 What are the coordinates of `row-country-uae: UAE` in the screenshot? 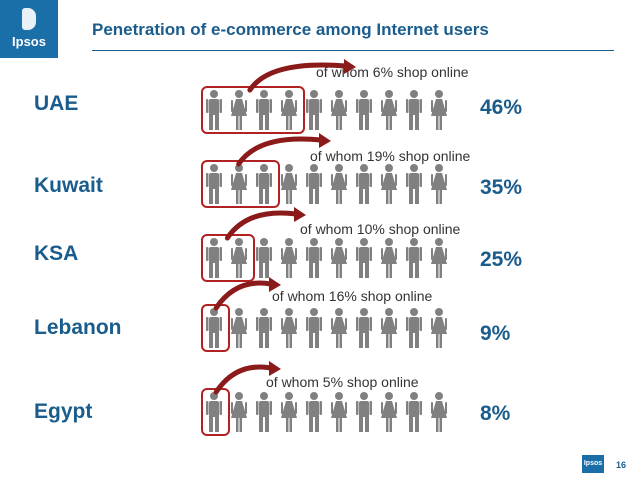 It's located at (56, 103).